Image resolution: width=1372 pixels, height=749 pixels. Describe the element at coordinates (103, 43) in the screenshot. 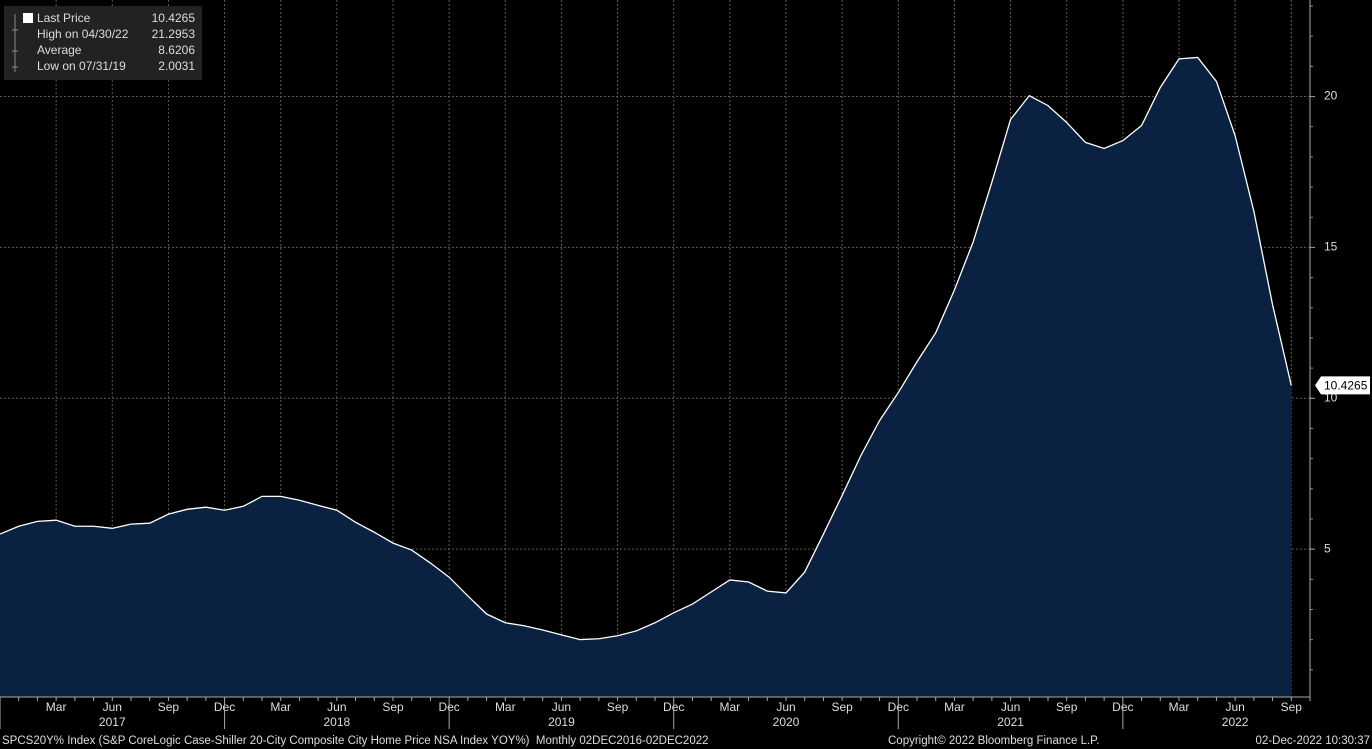

I see `legend-box` at that location.